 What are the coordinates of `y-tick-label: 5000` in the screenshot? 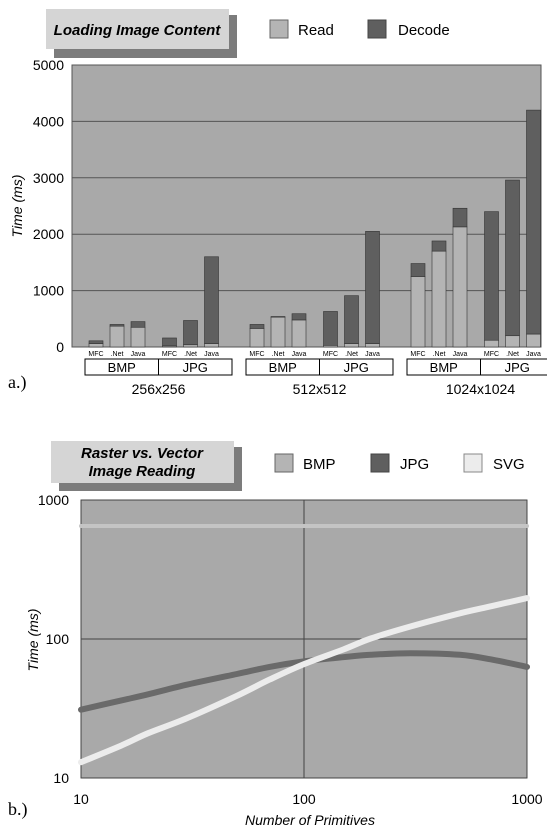 It's located at (48, 65).